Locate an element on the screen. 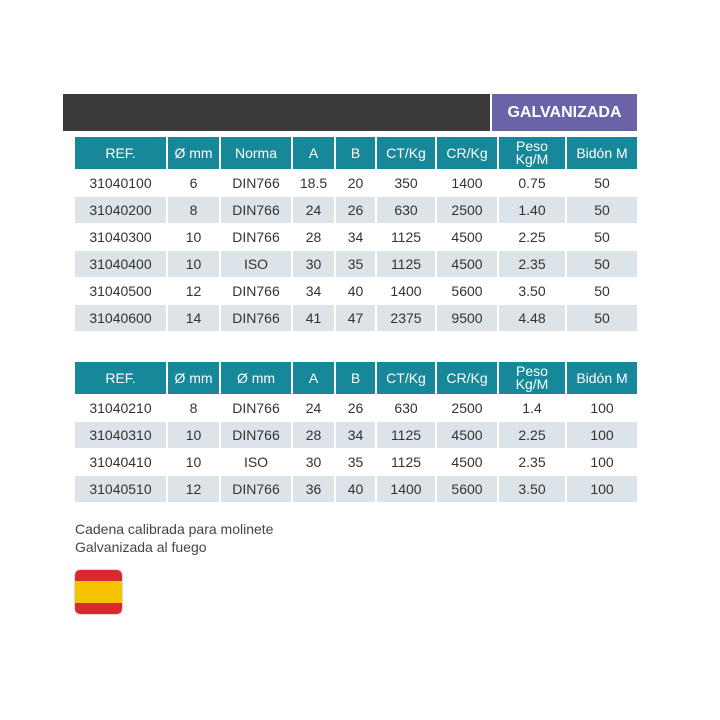 The image size is (720, 720). row: 31040600 14 DIN766 41 47 2375 9500 4.48 50 is located at coordinates (356, 318).